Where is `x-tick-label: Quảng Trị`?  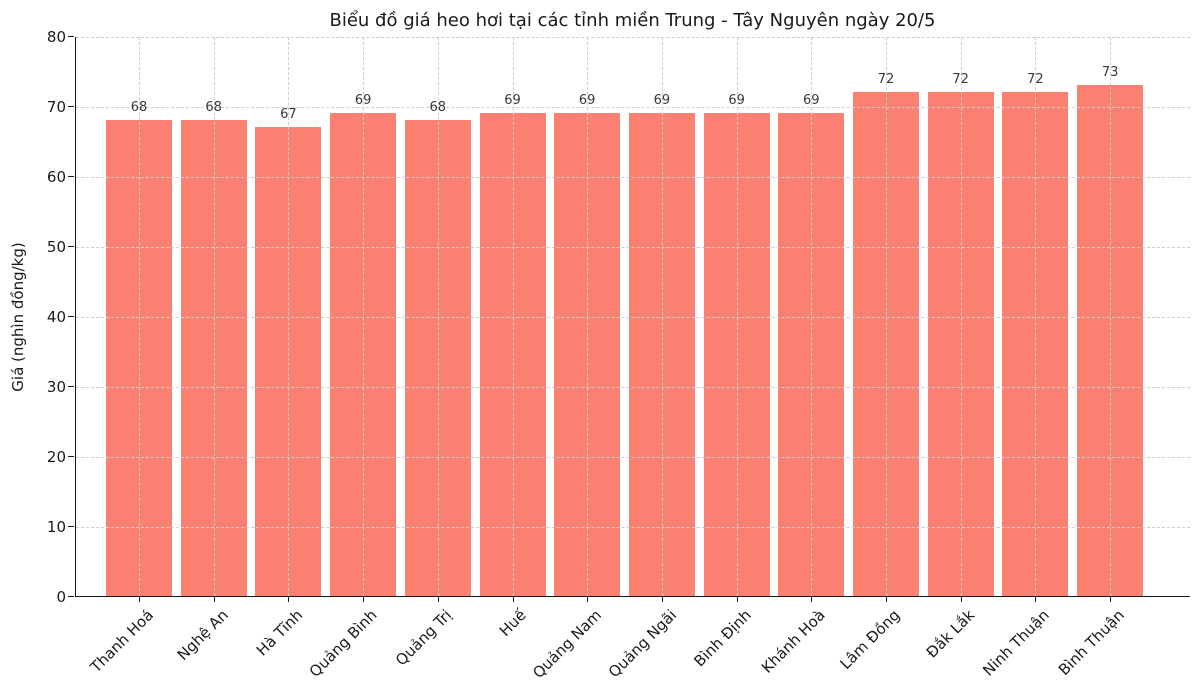 x-tick-label: Quảng Trị is located at coordinates (424, 638).